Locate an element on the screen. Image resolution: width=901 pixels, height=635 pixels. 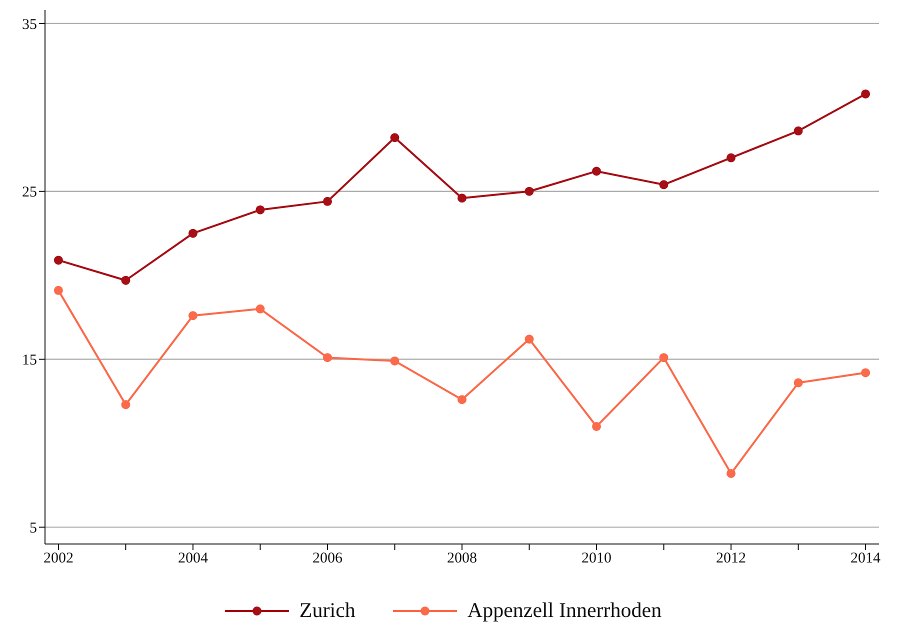
x-tick-label: 2002 is located at coordinates (58, 558).